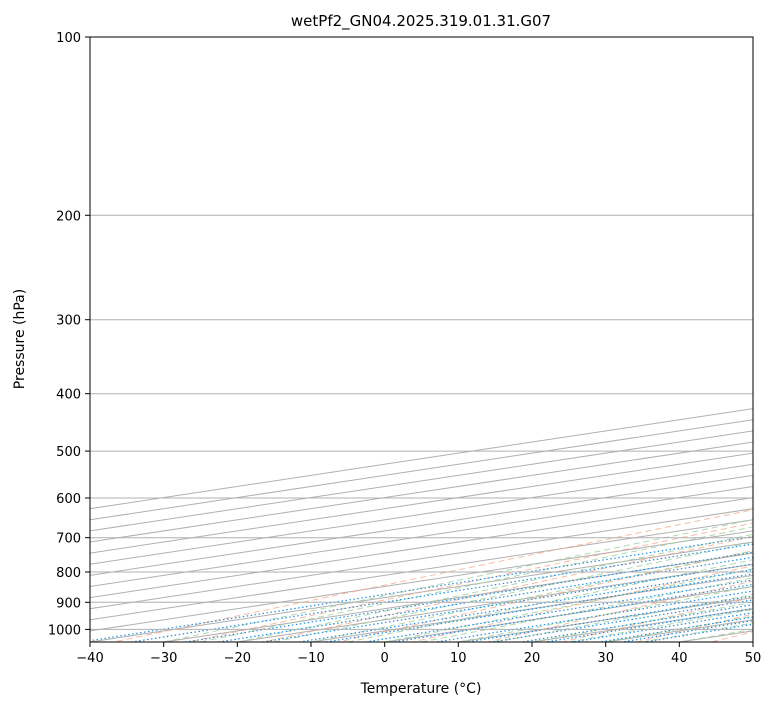 This screenshot has width=775, height=708. What do you see at coordinates (163, 658) in the screenshot?
I see `x-tick-label: −30` at bounding box center [163, 658].